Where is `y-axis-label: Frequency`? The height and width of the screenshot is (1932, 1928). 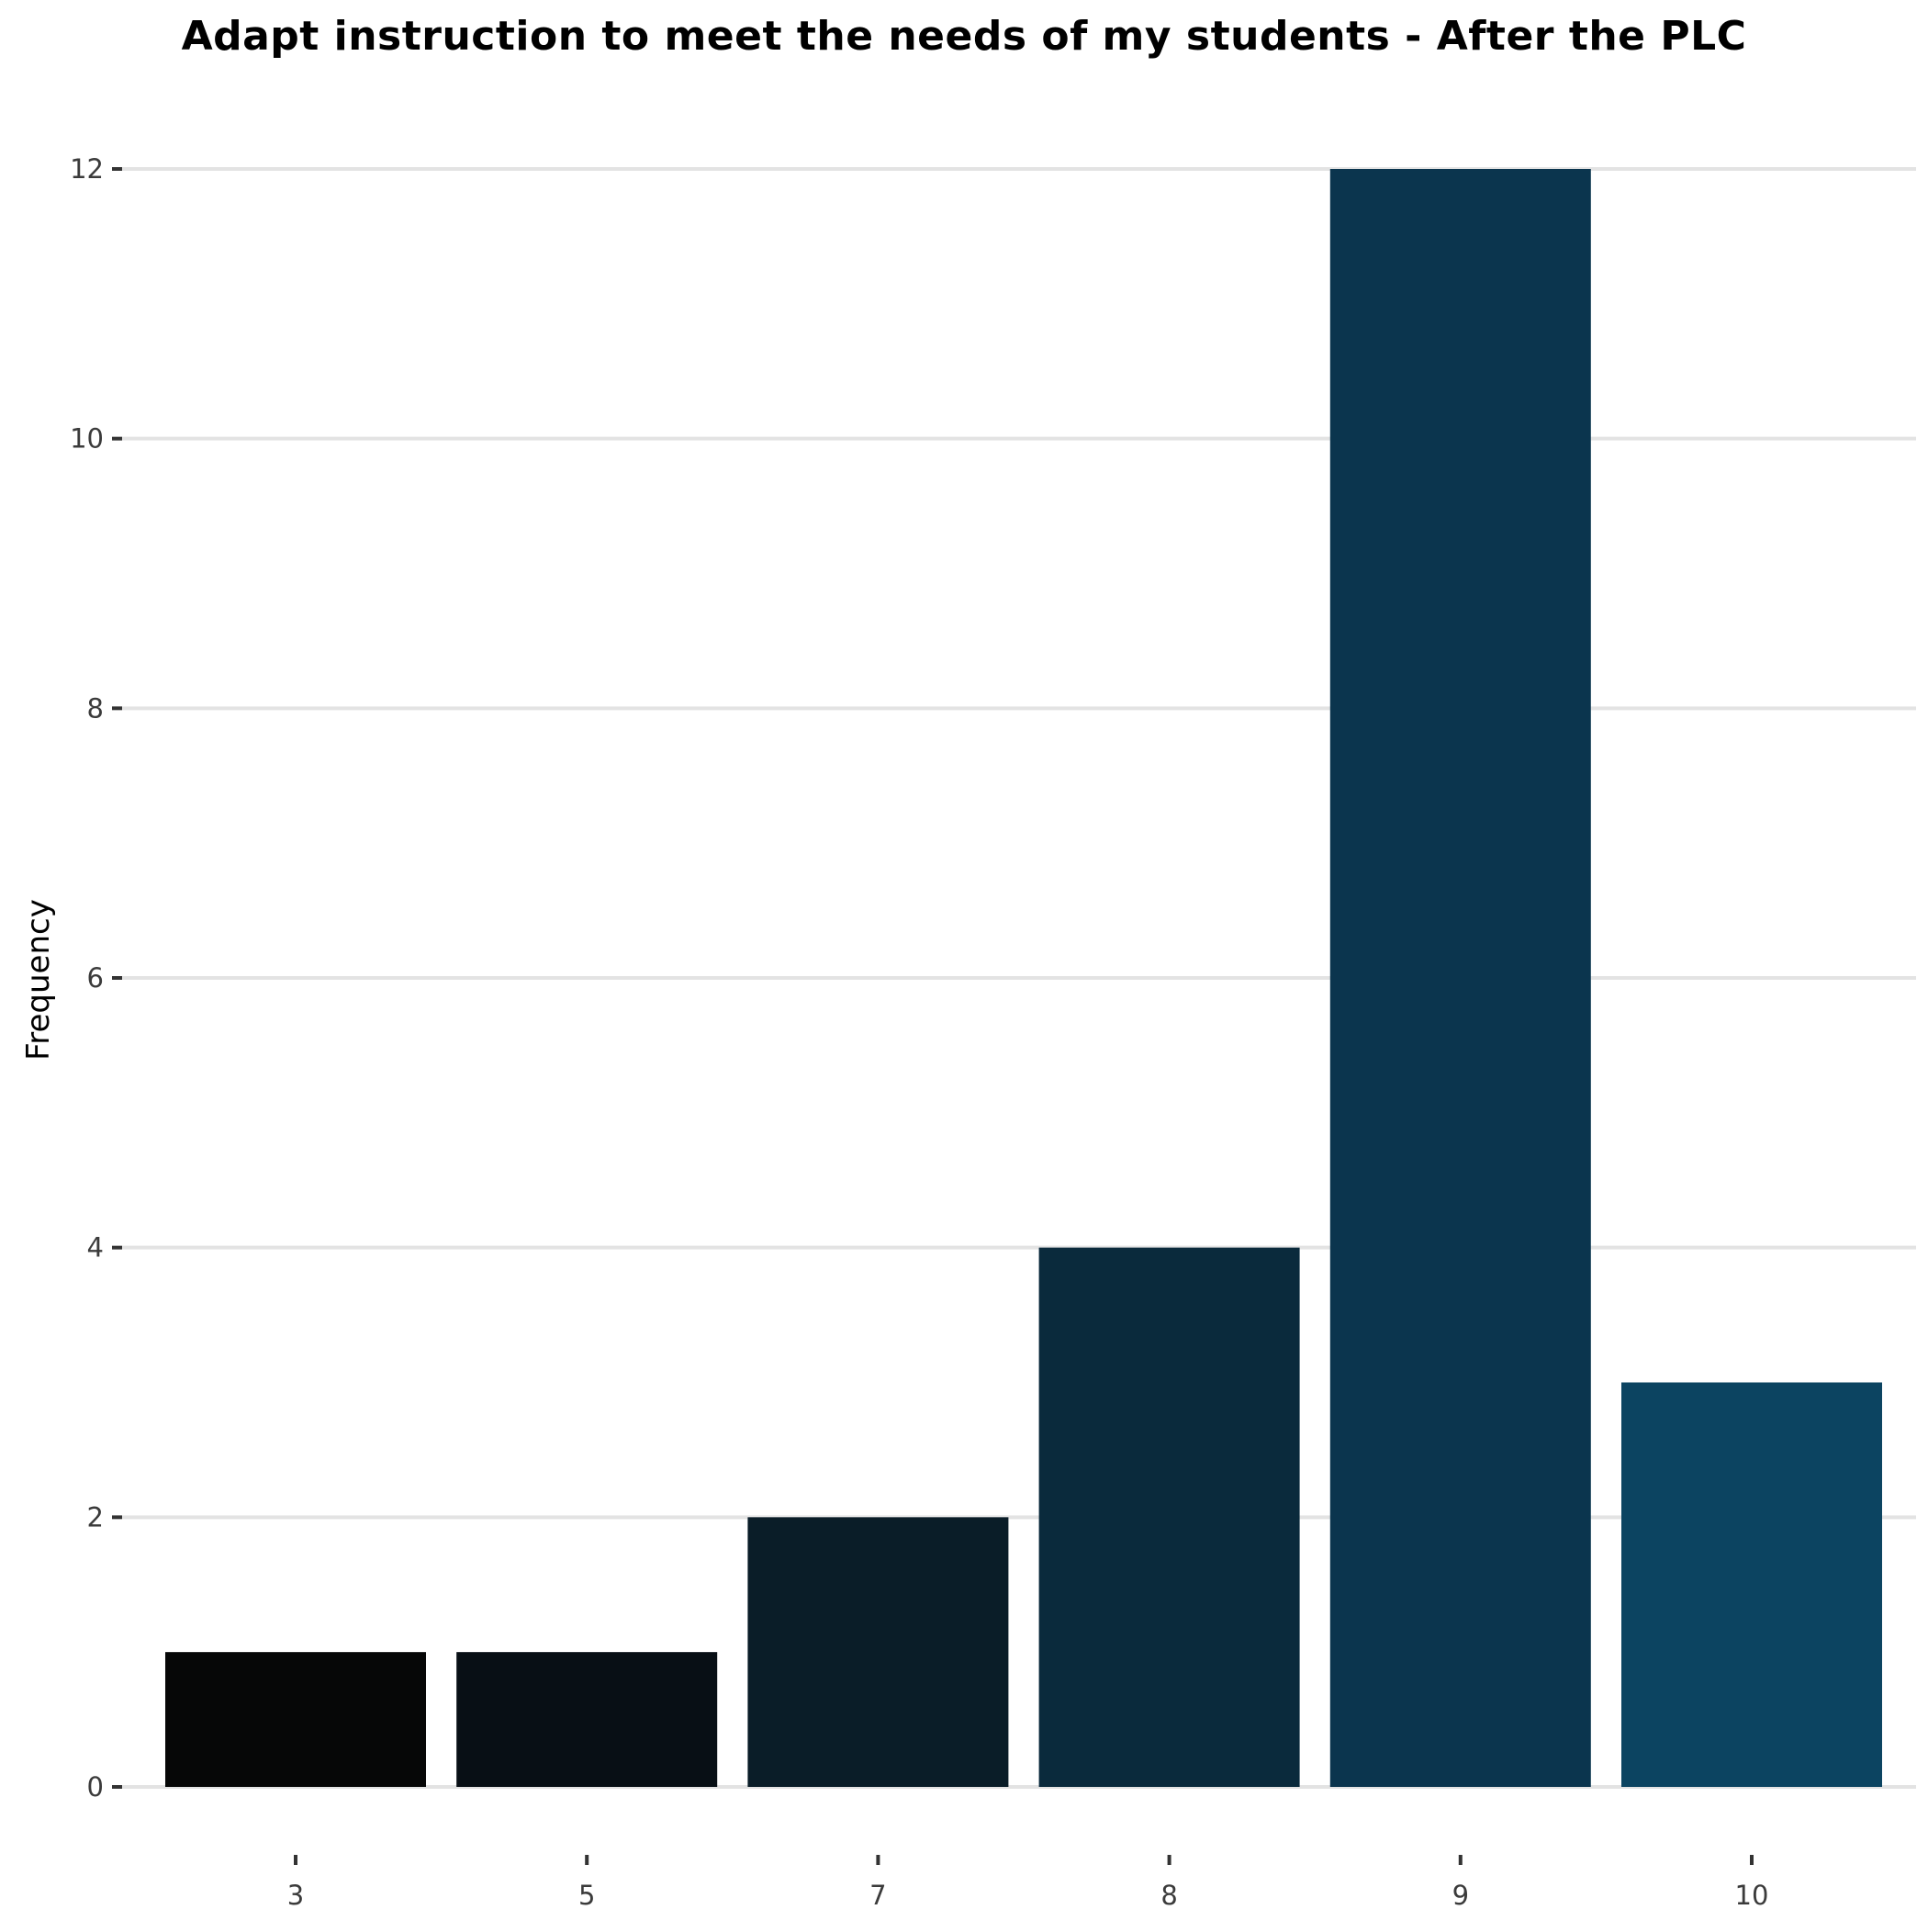 y-axis-label: Frequency is located at coordinates (38, 980).